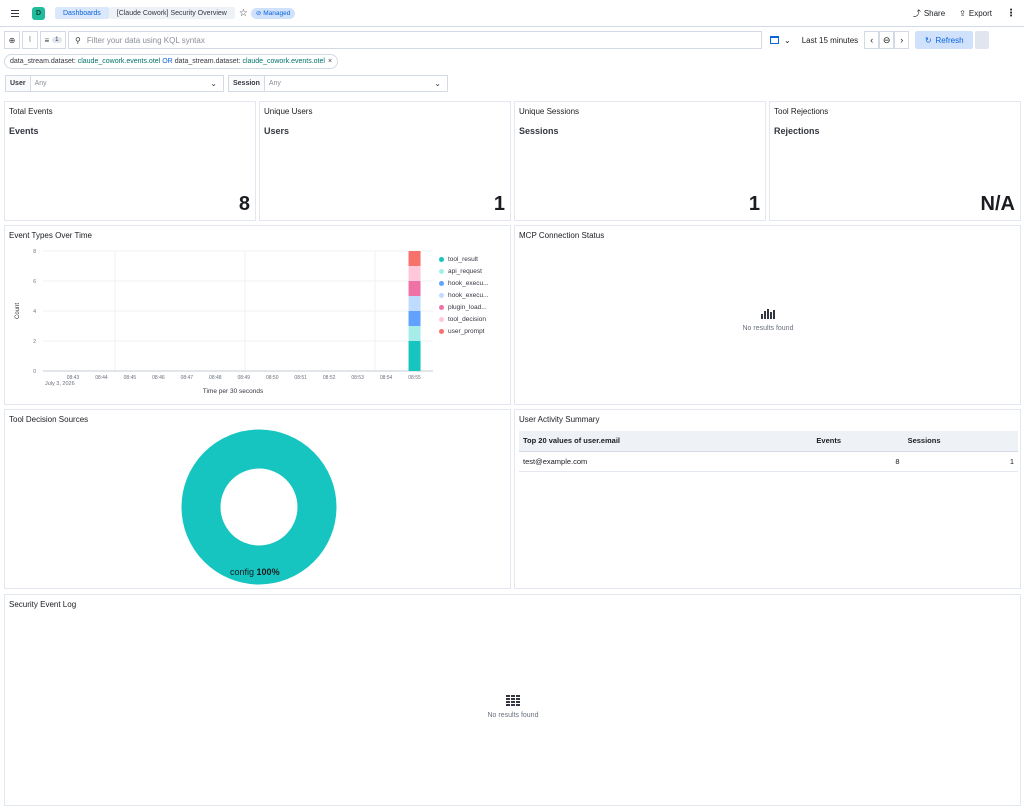 The image size is (1024, 808). I want to click on user-control-label: User, so click(18, 83).